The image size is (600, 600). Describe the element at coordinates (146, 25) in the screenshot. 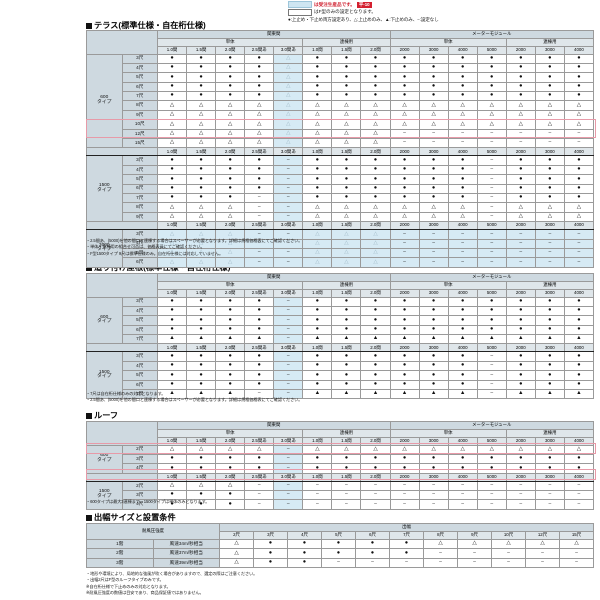

I see `section-title-terrace: テラス(標準仕様・自在桁仕様)` at that location.